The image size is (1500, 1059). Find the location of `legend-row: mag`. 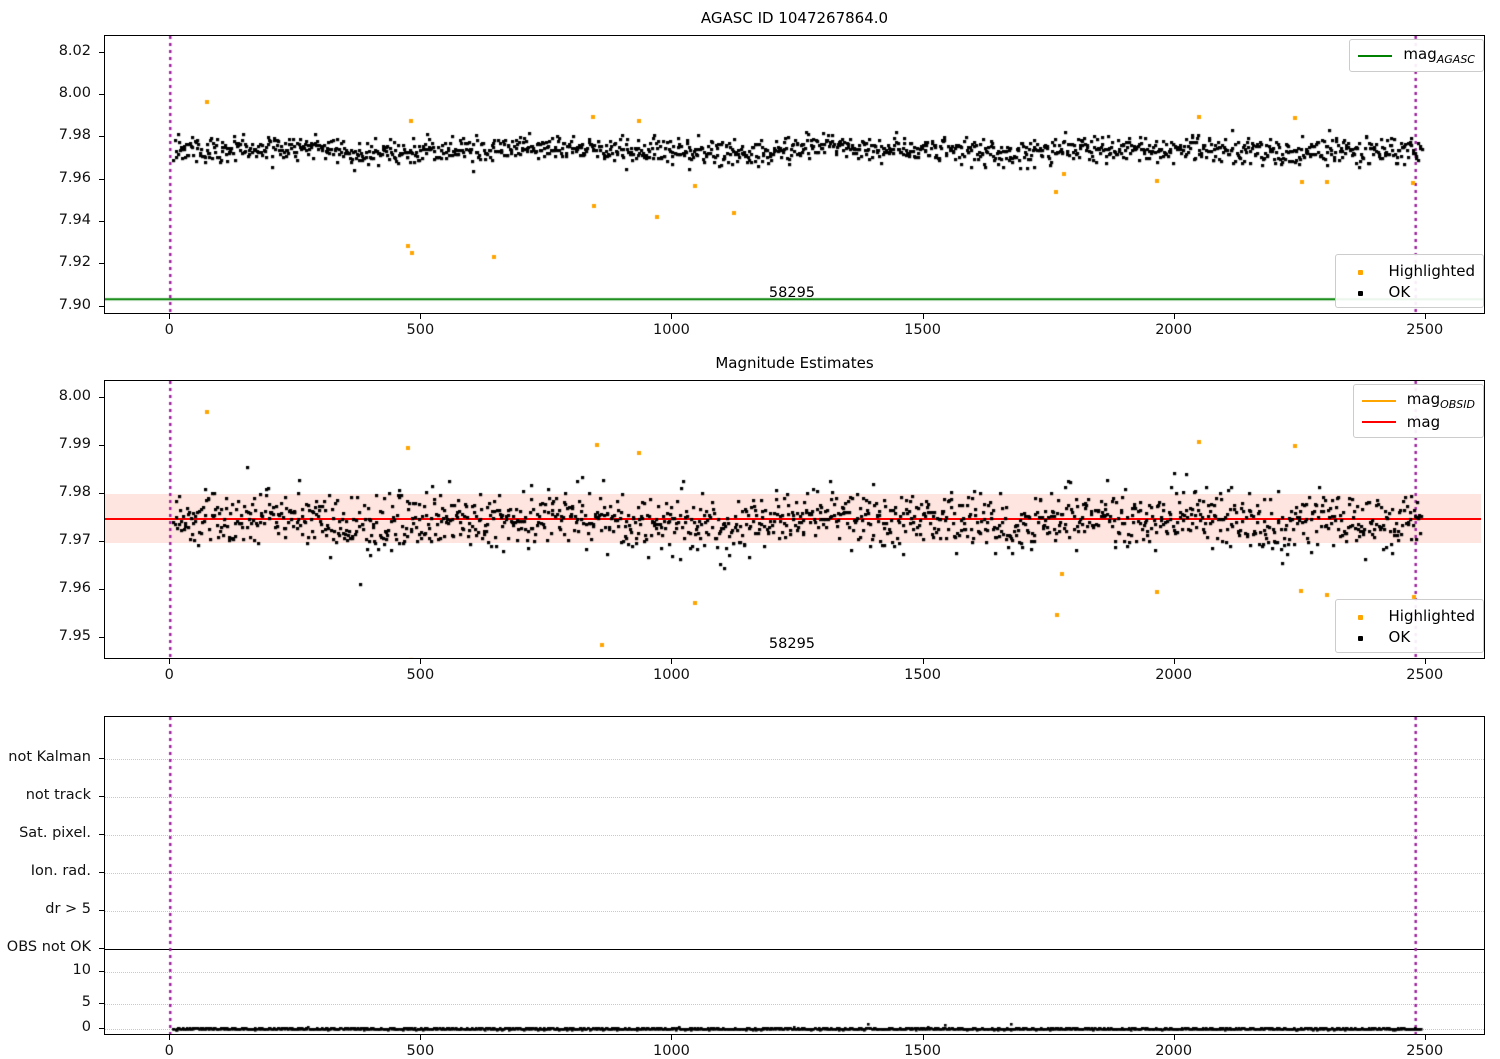

legend-row: mag is located at coordinates (1418, 421).